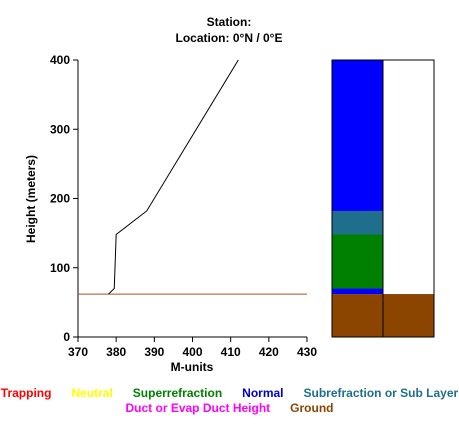 The height and width of the screenshot is (428, 459). Describe the element at coordinates (229, 22) in the screenshot. I see `station-label: Station:` at that location.